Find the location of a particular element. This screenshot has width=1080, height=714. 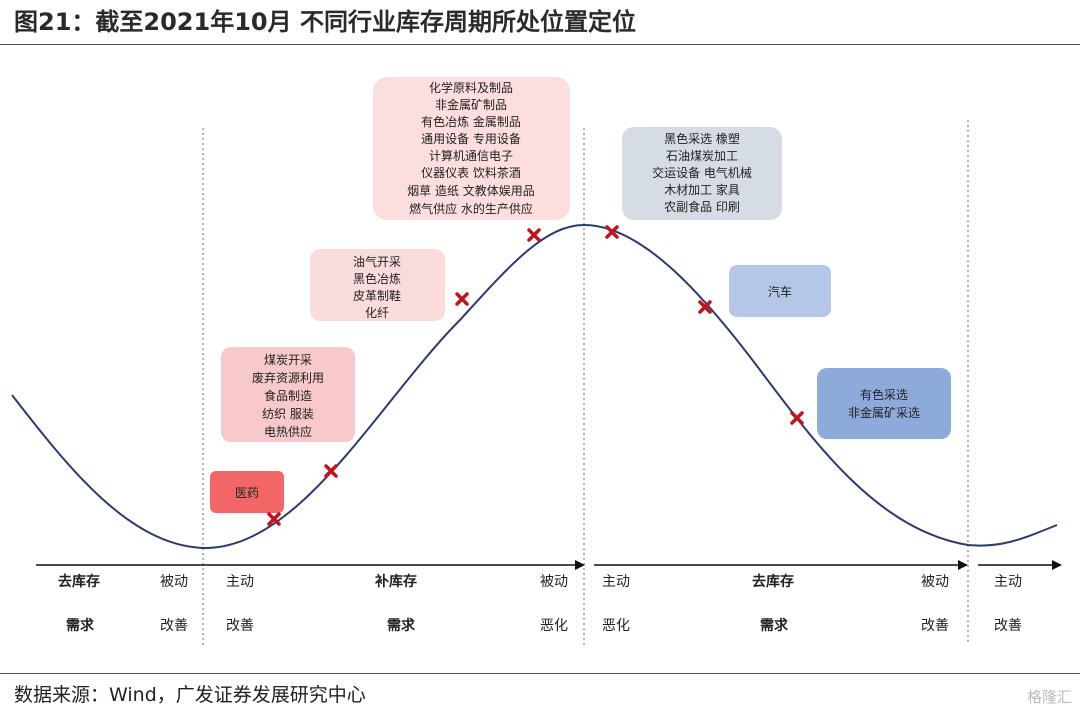

box-ferrous-line: 木材加工 家具 is located at coordinates (702, 189).